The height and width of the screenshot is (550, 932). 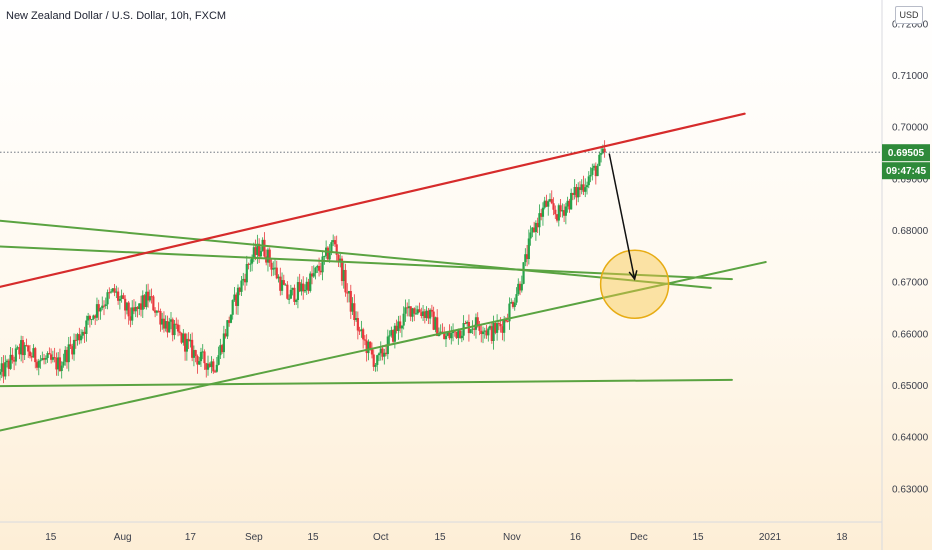 I want to click on price-tick-label: 0.69000, so click(x=910, y=179).